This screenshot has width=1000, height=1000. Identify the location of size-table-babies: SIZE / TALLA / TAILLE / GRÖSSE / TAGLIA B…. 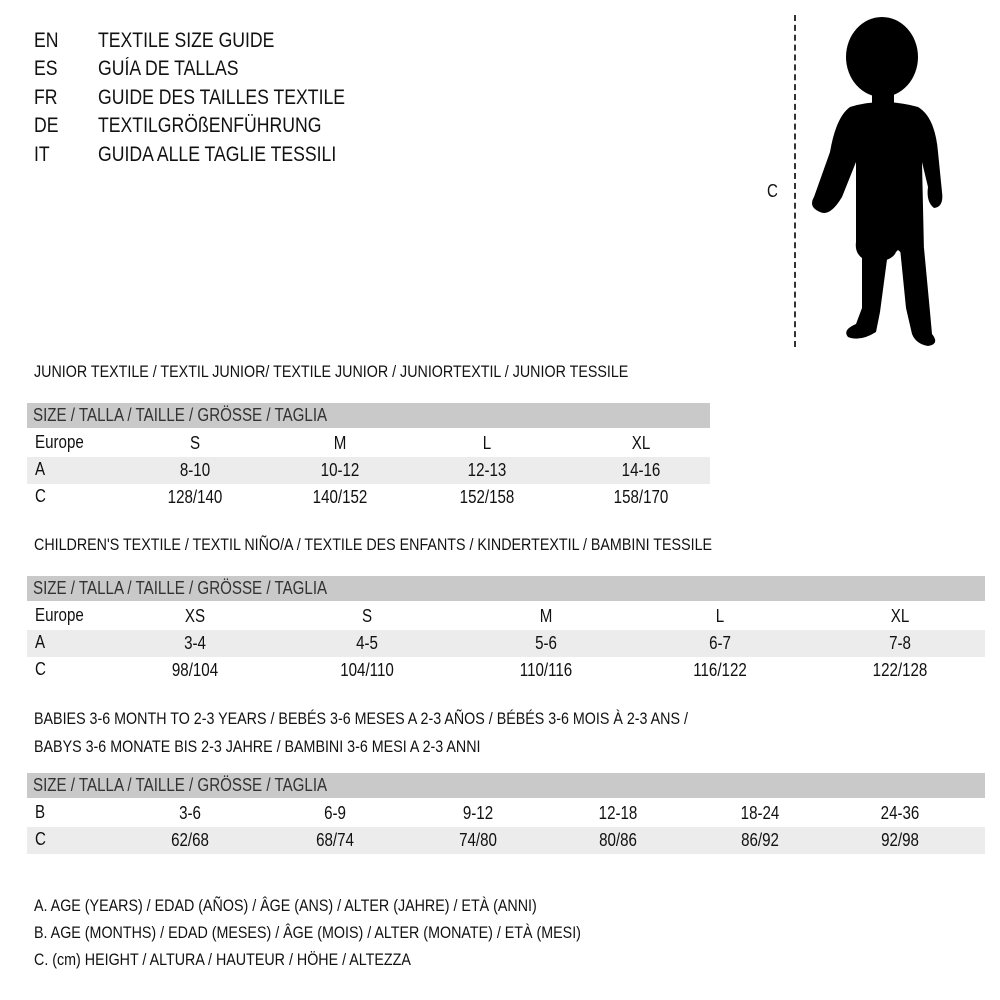
(506, 813).